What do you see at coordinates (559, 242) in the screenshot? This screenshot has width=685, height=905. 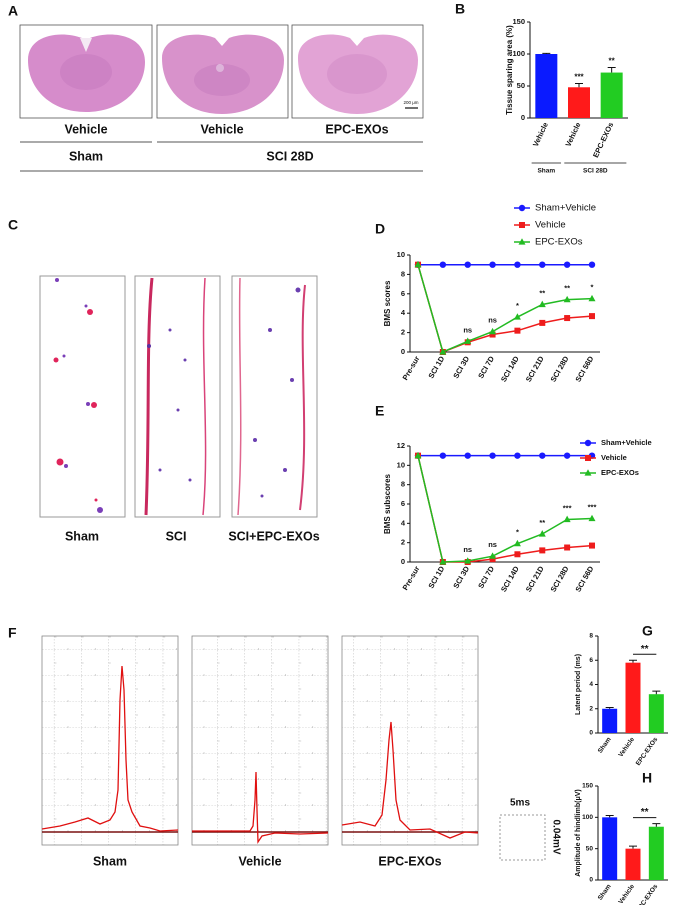 I see `legend-label: EPC-EXOs` at bounding box center [559, 242].